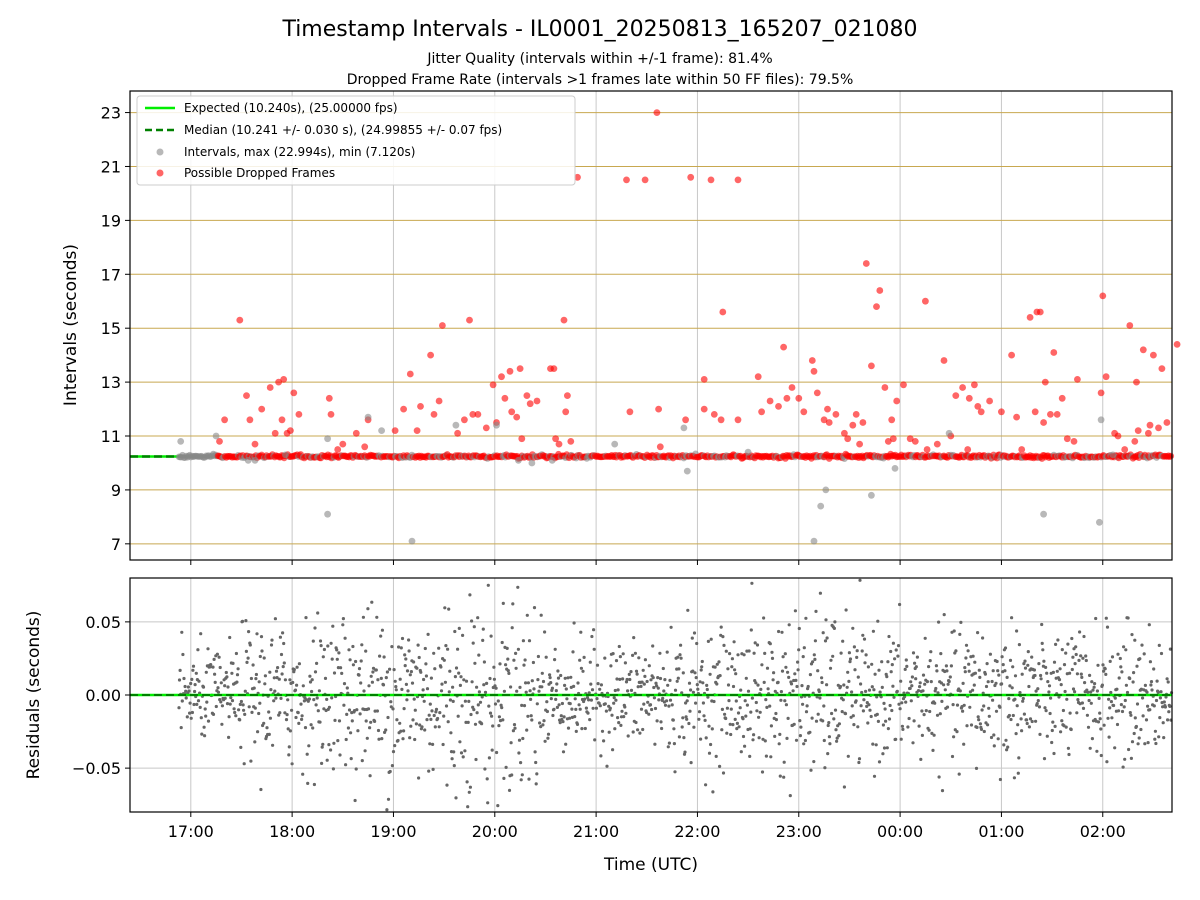 The width and height of the screenshot is (1200, 900). What do you see at coordinates (111, 166) in the screenshot?
I see `intervals-ytick-label: 21` at bounding box center [111, 166].